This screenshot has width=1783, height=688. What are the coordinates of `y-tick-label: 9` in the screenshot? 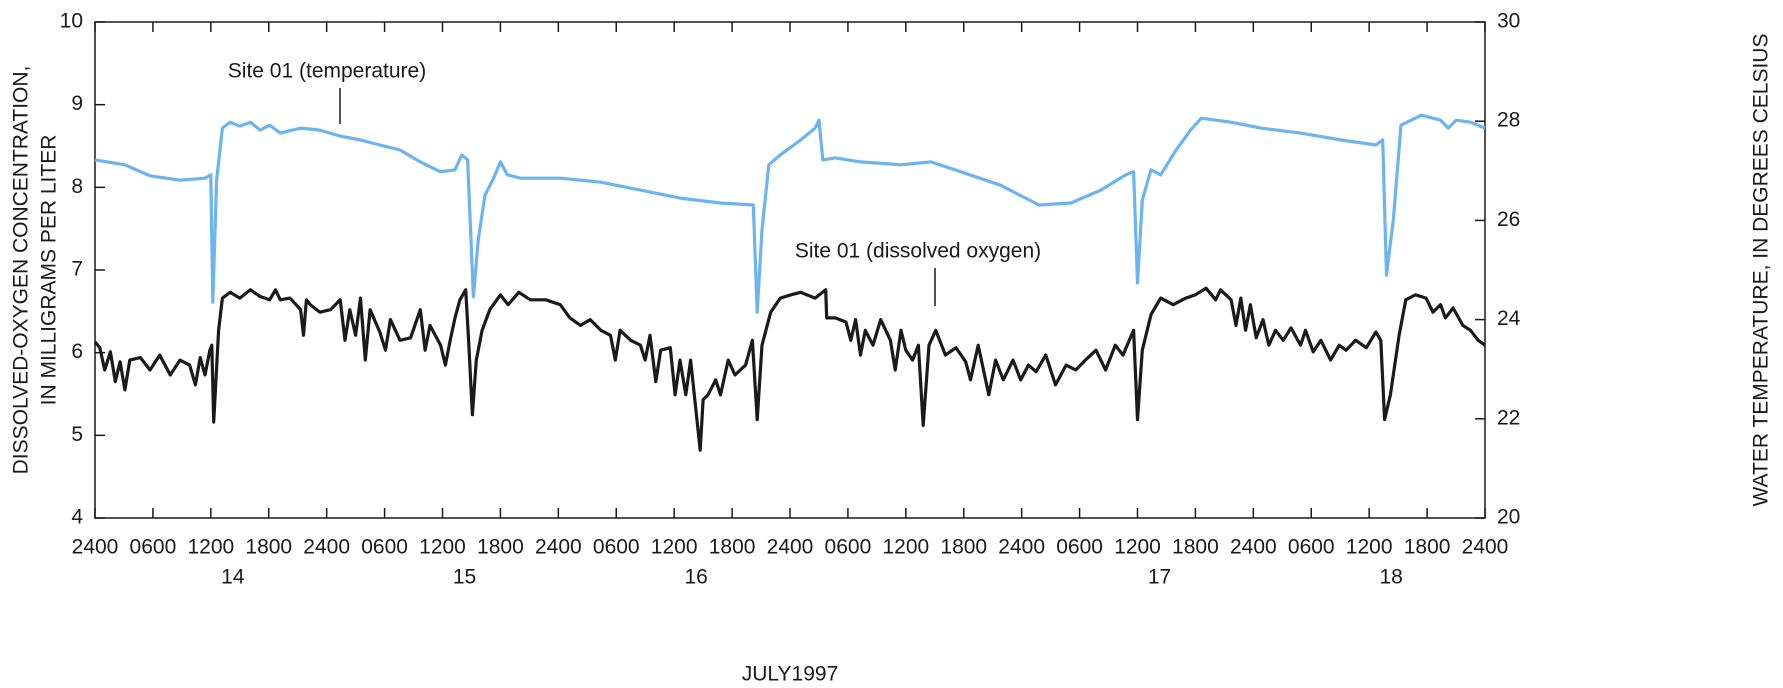 It's located at (77, 103).